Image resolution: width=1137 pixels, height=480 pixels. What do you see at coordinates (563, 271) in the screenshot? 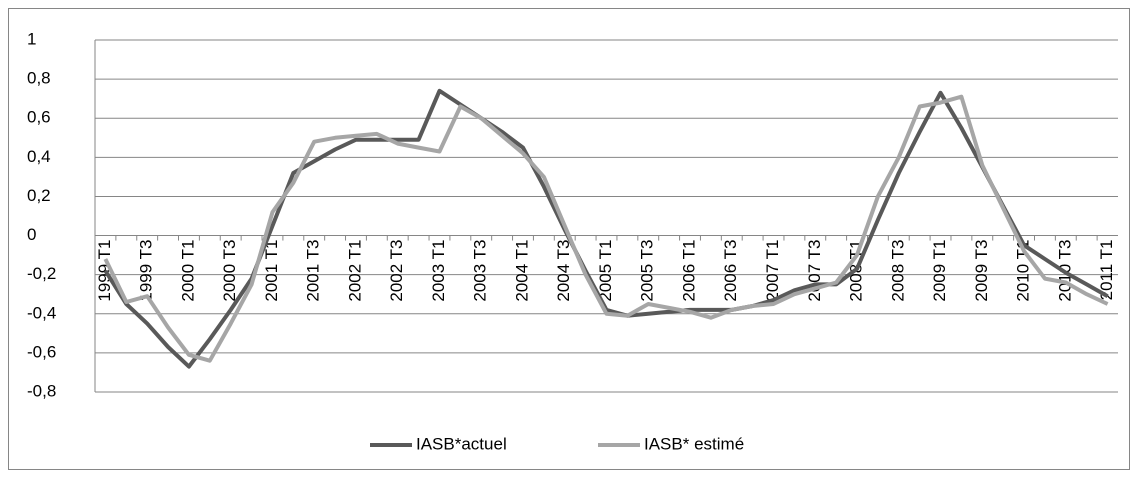
I see `x-tick-label: 2004 T3` at bounding box center [563, 271].